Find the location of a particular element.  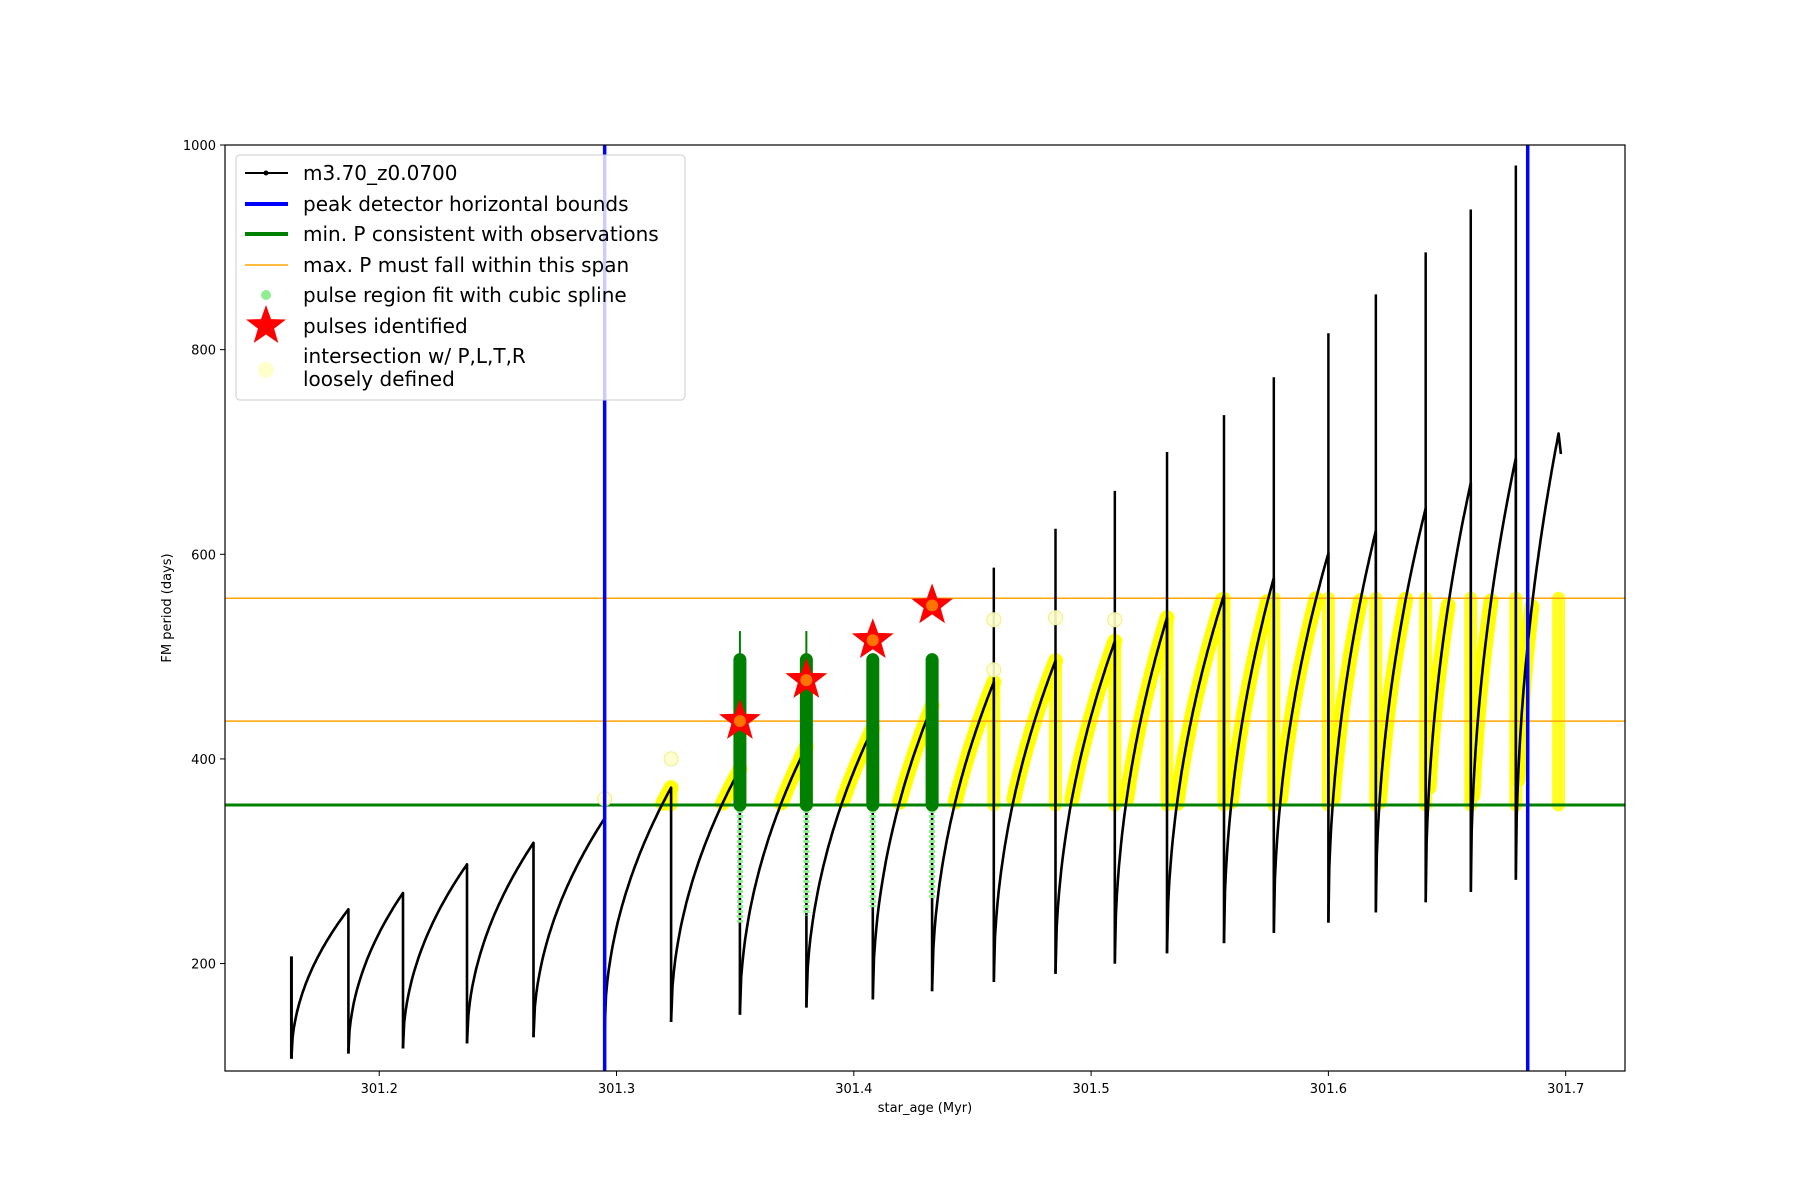

x-axis-label: star_age (Myr) is located at coordinates (925, 1108).